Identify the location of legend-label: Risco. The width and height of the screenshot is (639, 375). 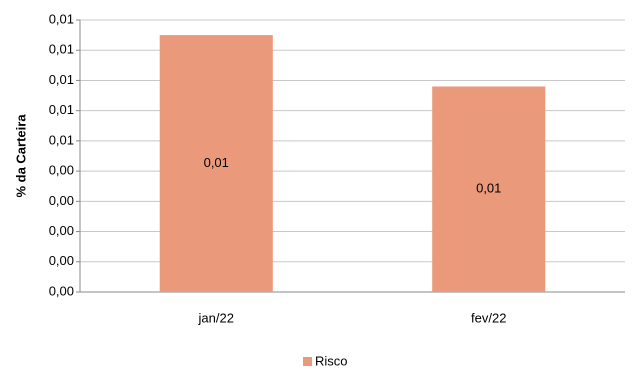
(331, 360).